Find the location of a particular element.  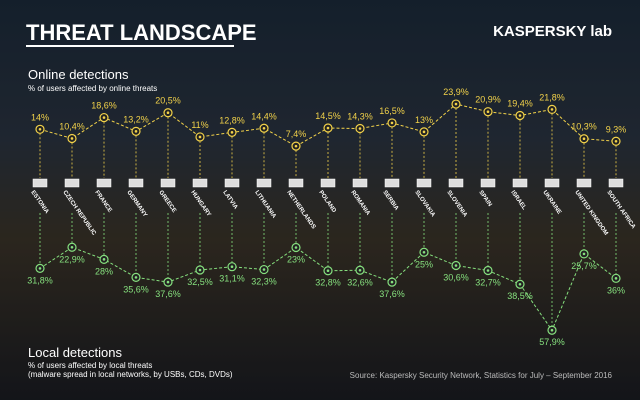

value-label: 10,3% is located at coordinates (584, 127).